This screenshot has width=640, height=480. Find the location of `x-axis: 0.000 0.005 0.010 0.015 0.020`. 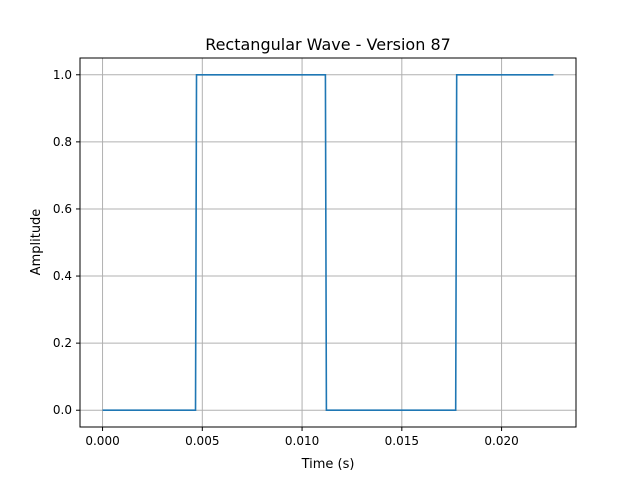

x-axis: 0.000 0.005 0.010 0.015 0.020 is located at coordinates (302, 437).